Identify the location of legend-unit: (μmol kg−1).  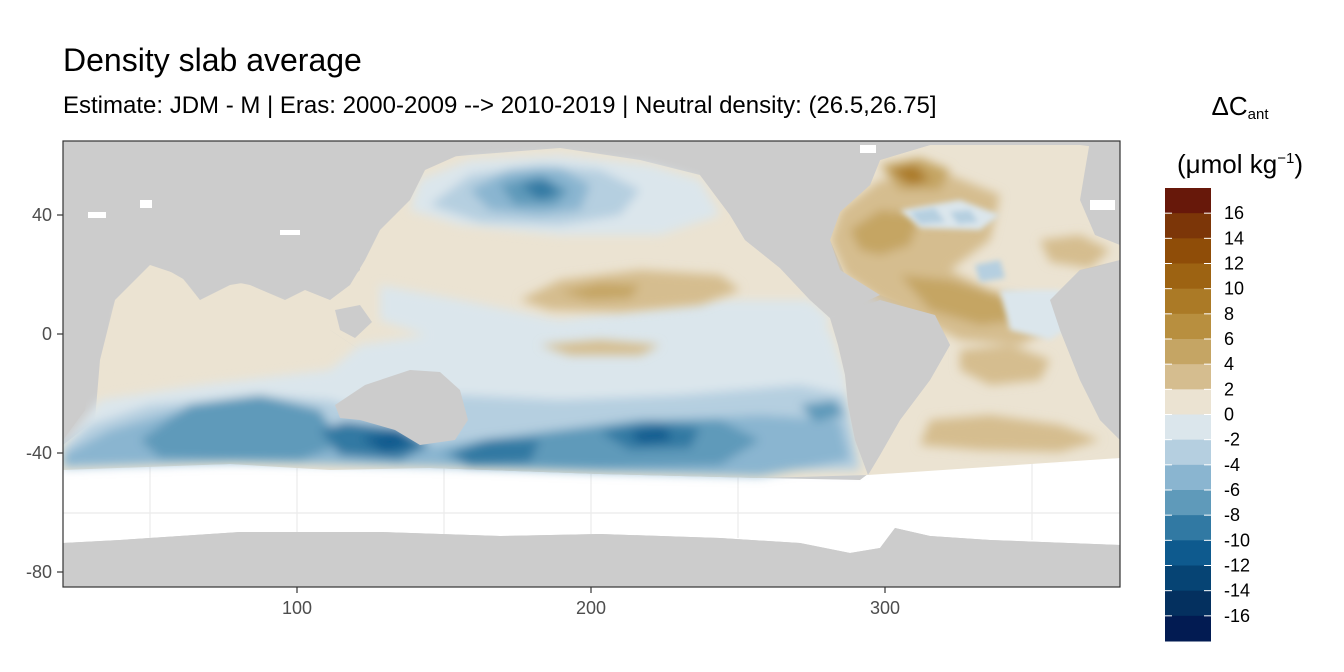
(1240, 164).